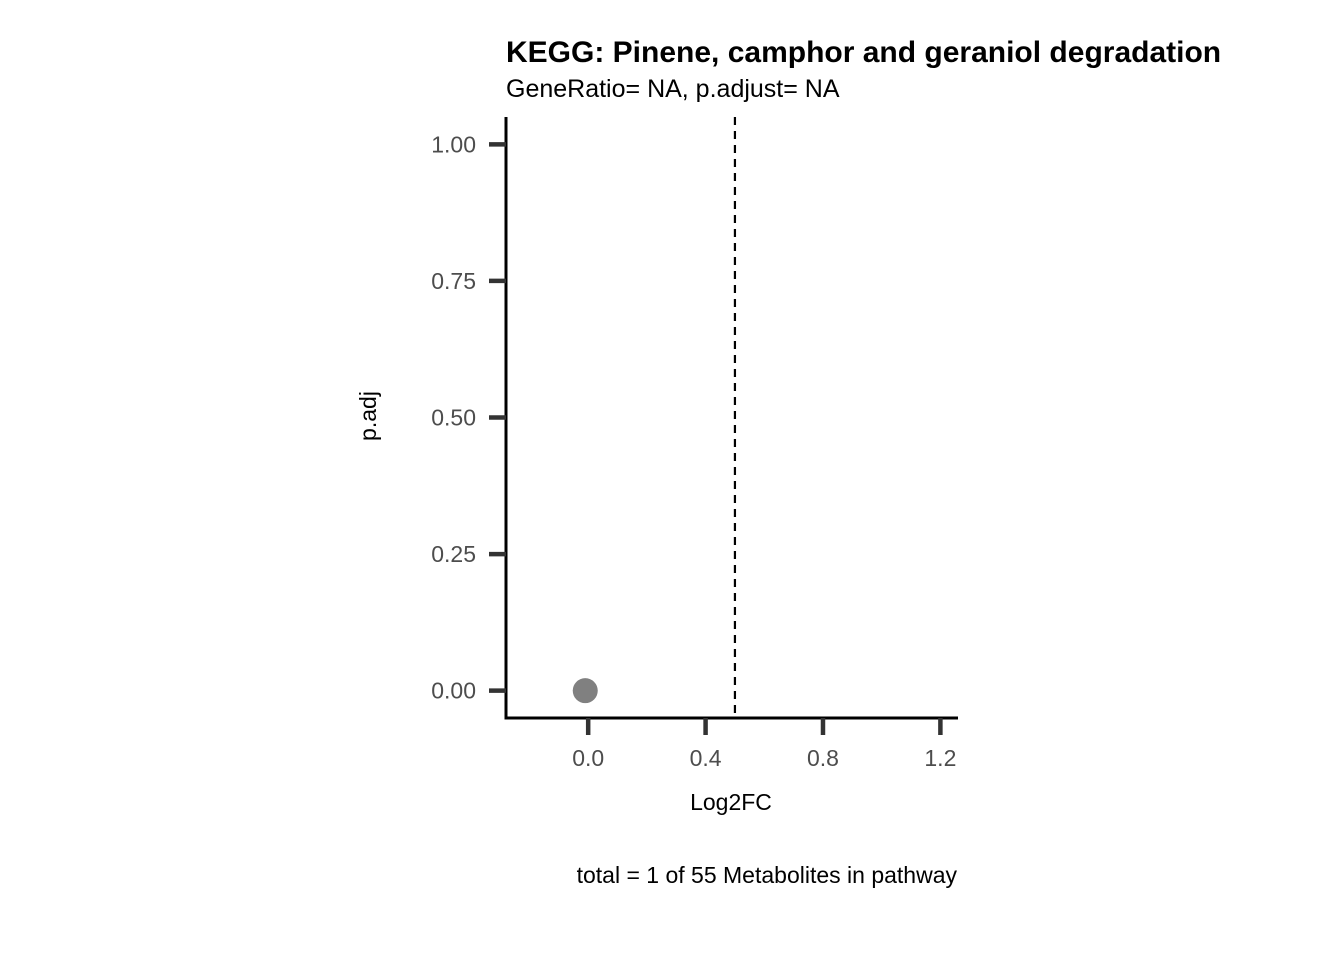  Describe the element at coordinates (453, 418) in the screenshot. I see `y-tick-label: 0.50` at that location.